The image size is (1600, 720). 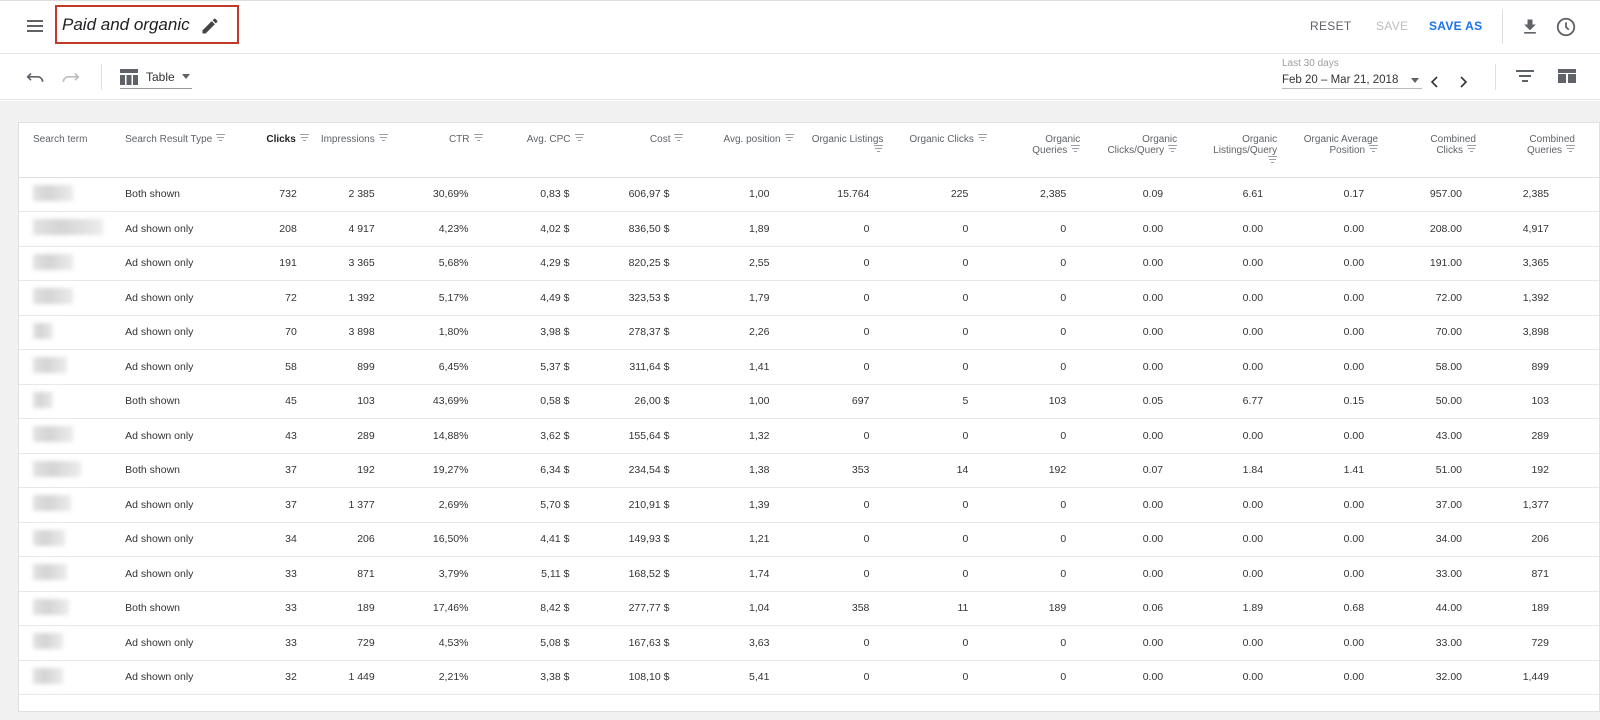 I want to click on cell-impressions: 3 898, so click(x=365, y=332).